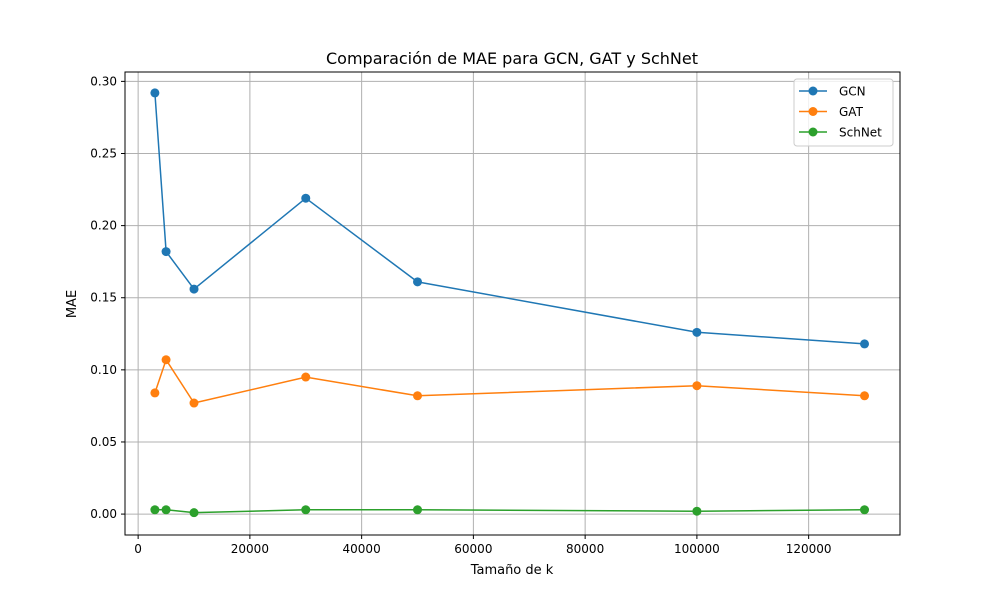 This screenshot has width=1000, height=604. I want to click on series-schnet, so click(510, 511).